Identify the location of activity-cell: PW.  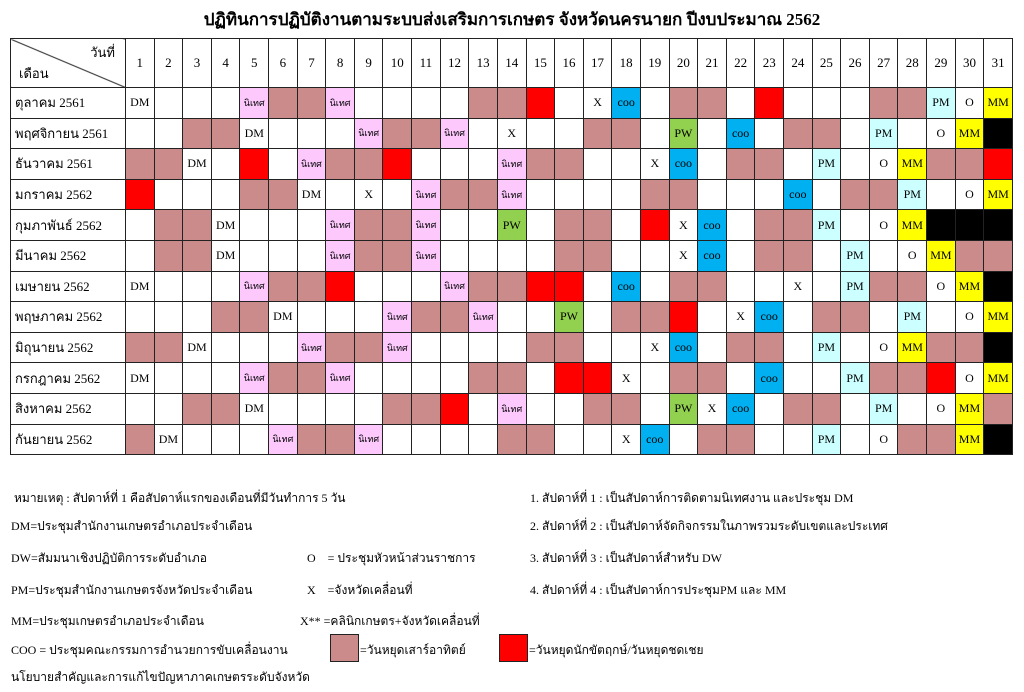
(569, 317).